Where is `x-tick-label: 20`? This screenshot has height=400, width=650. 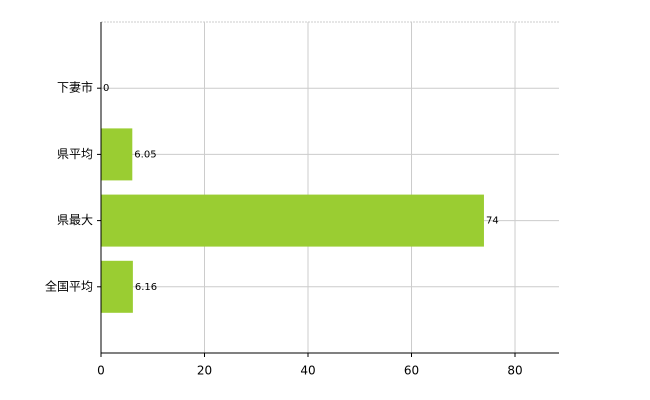
x-tick-label: 20 is located at coordinates (204, 371).